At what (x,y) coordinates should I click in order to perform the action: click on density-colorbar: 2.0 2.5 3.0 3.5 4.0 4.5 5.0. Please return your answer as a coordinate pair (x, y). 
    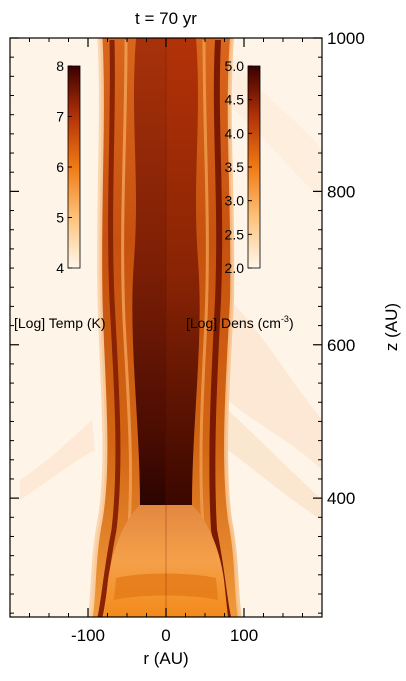
    Looking at the image, I should click on (243, 167).